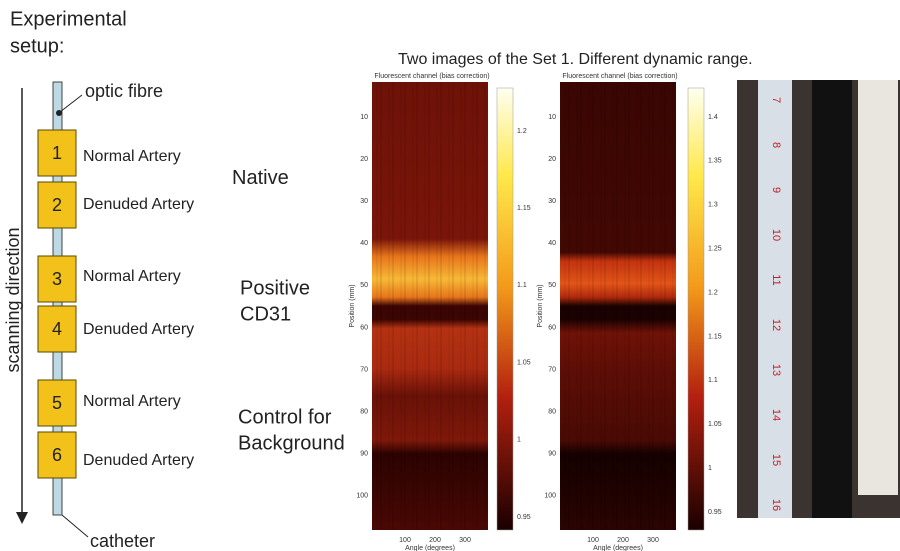 The height and width of the screenshot is (551, 900). I want to click on paper, so click(878, 287).